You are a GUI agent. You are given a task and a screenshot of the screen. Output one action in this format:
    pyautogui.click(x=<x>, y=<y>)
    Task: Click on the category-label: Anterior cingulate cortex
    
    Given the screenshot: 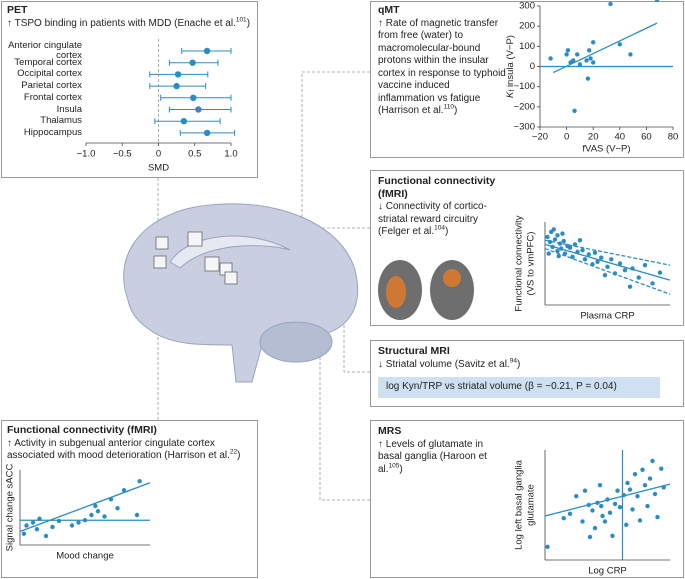 What is the action you would take?
    pyautogui.click(x=45, y=50)
    